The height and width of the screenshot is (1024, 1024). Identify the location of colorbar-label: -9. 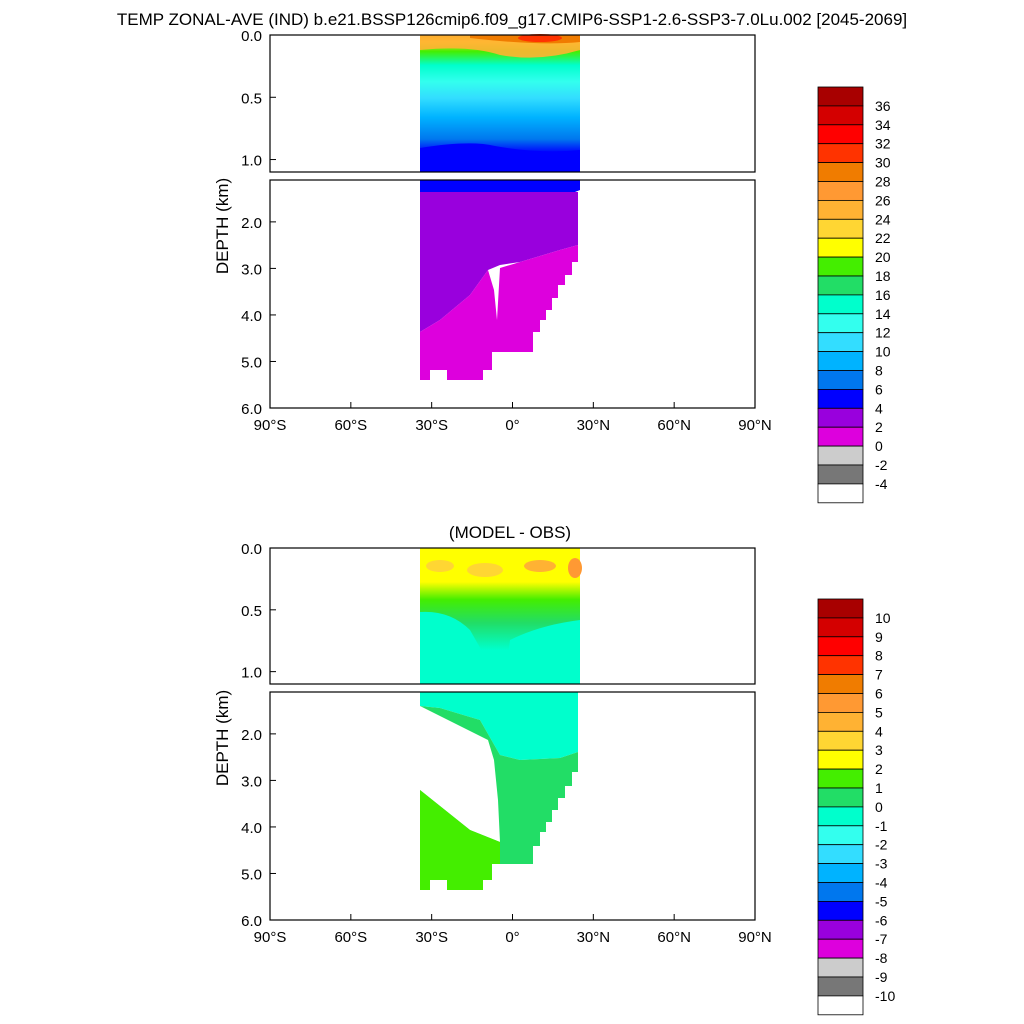
(881, 977).